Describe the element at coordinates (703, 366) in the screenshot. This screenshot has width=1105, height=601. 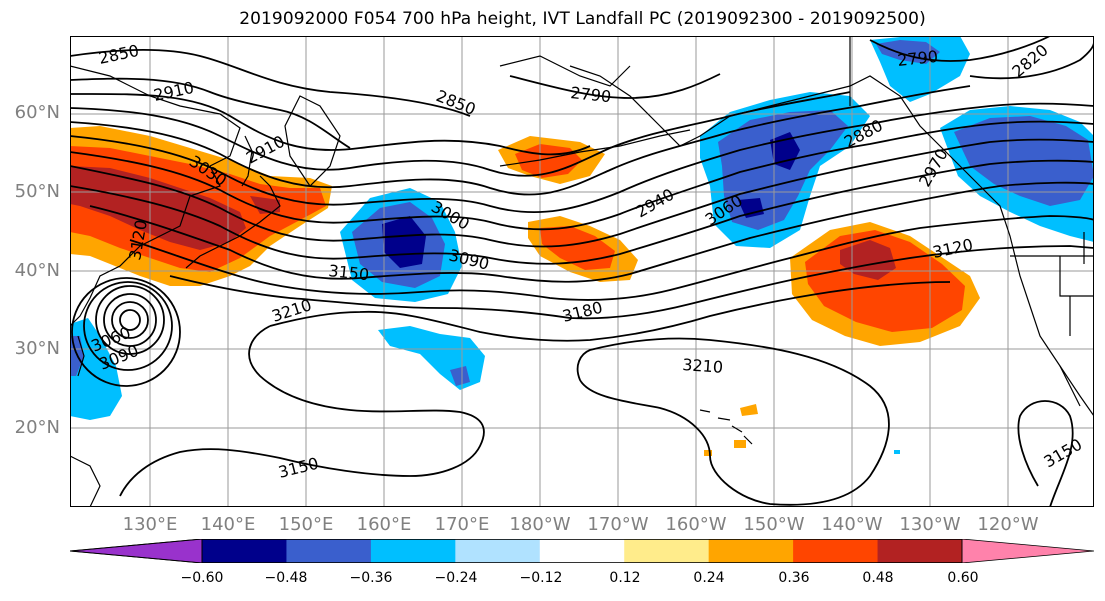
I see `contour-label: 3210` at that location.